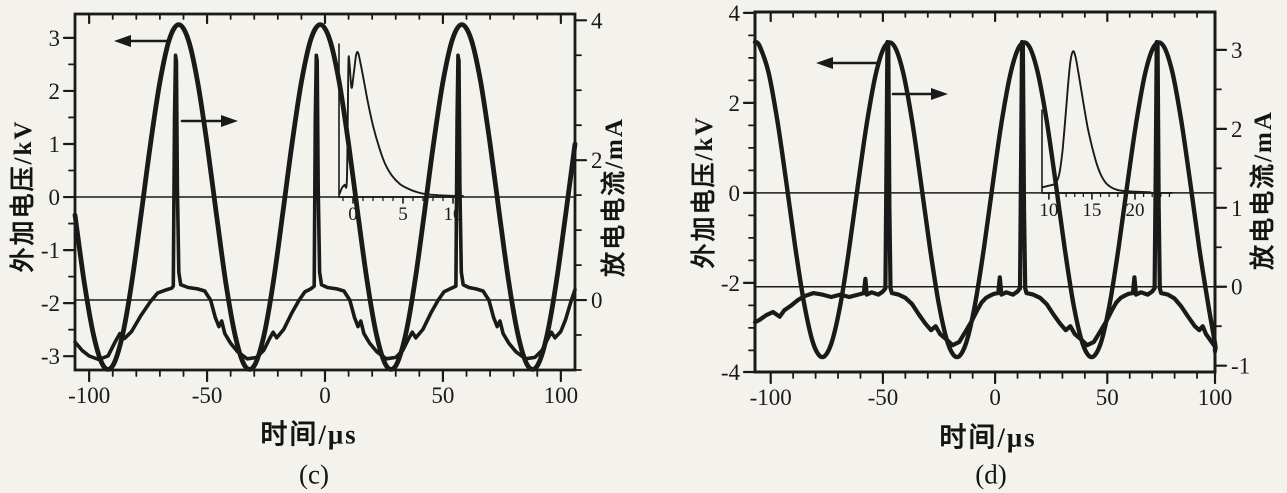 The image size is (1287, 493). Describe the element at coordinates (1263, 190) in the screenshot. I see `panel-d-right-axis-title: 放电电流/mA` at that location.